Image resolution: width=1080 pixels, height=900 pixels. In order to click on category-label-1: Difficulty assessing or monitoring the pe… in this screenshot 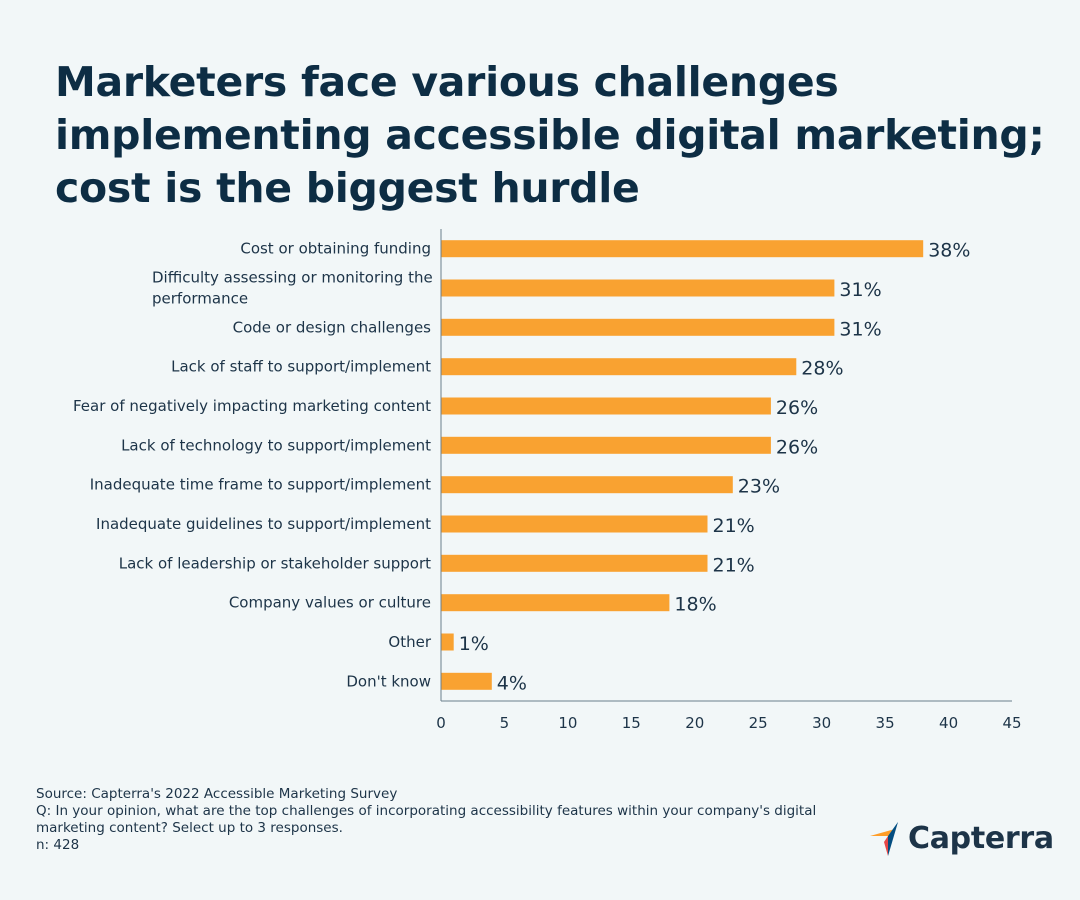, I will do `click(292, 288)`.